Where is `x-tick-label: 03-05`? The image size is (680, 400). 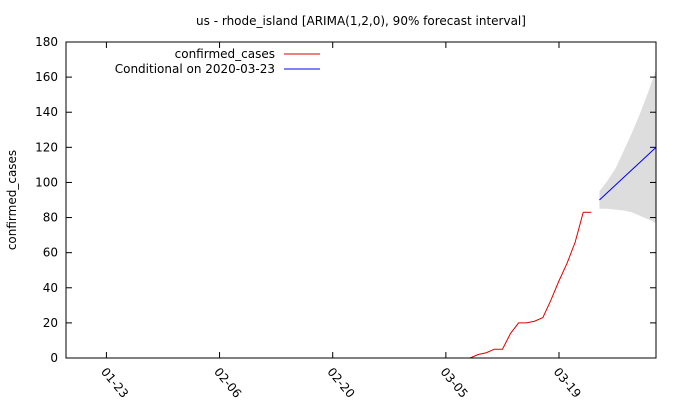
x-tick-label: 03-05 is located at coordinates (454, 382).